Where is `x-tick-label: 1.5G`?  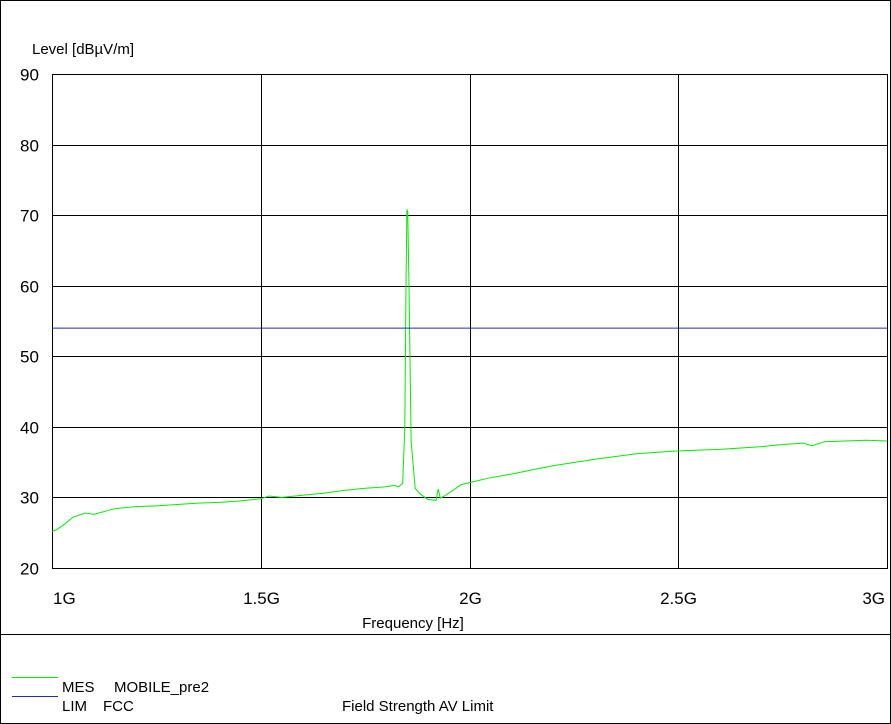 x-tick-label: 1.5G is located at coordinates (261, 598).